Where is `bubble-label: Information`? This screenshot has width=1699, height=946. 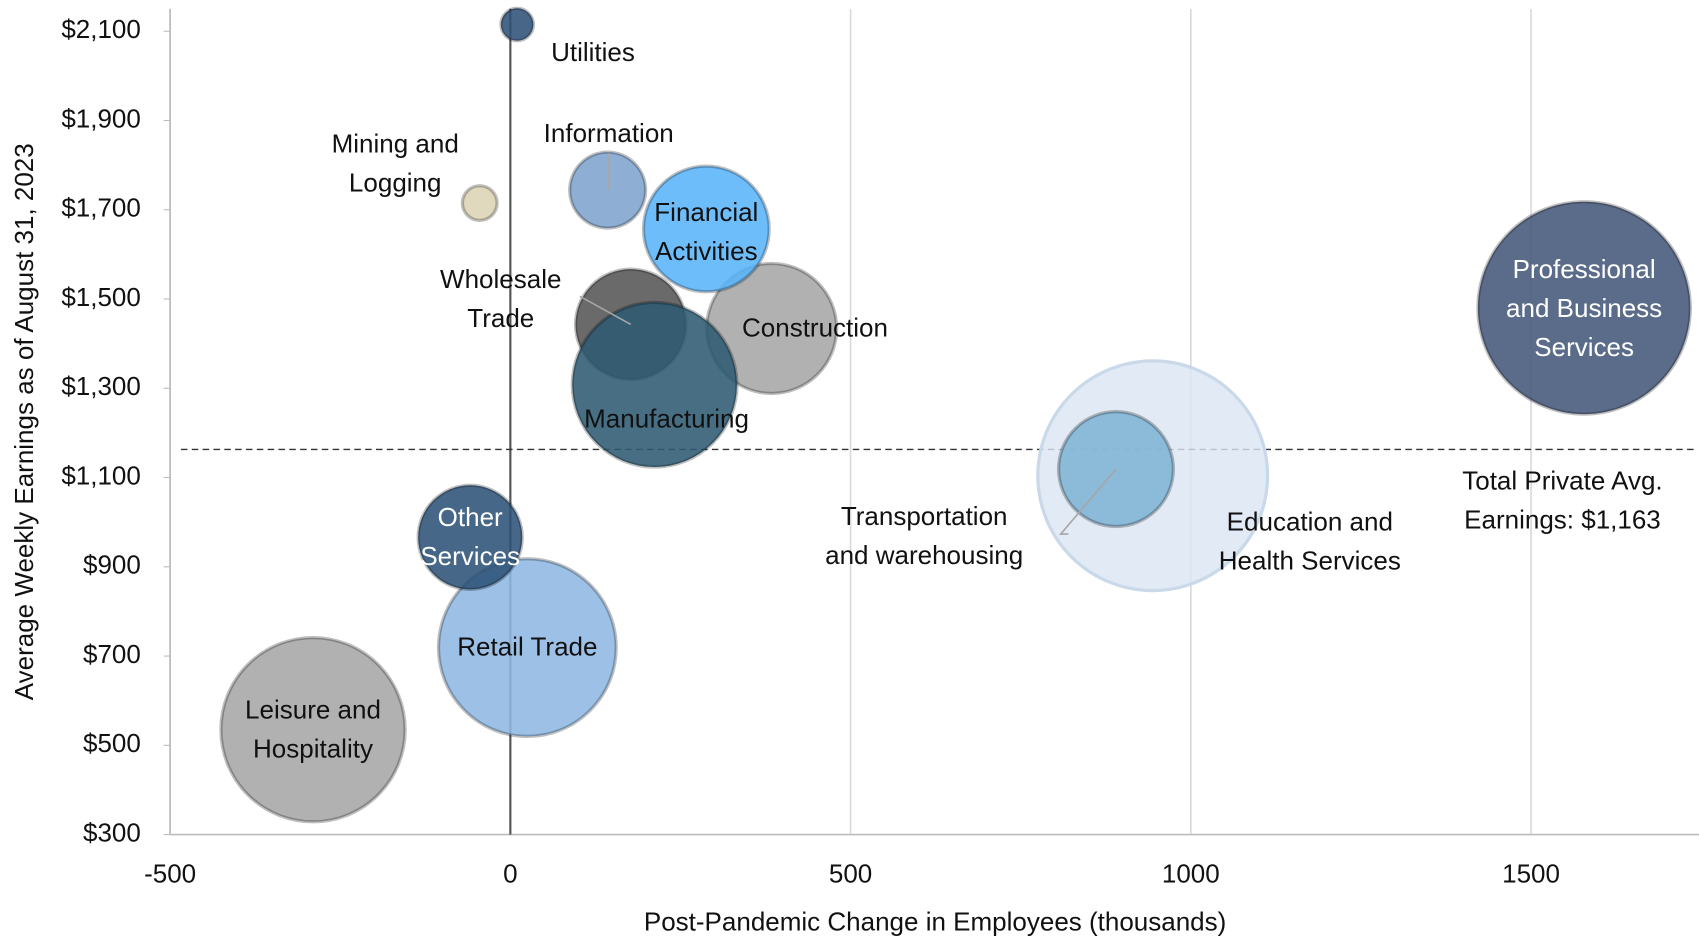
bubble-label: Information is located at coordinates (609, 133).